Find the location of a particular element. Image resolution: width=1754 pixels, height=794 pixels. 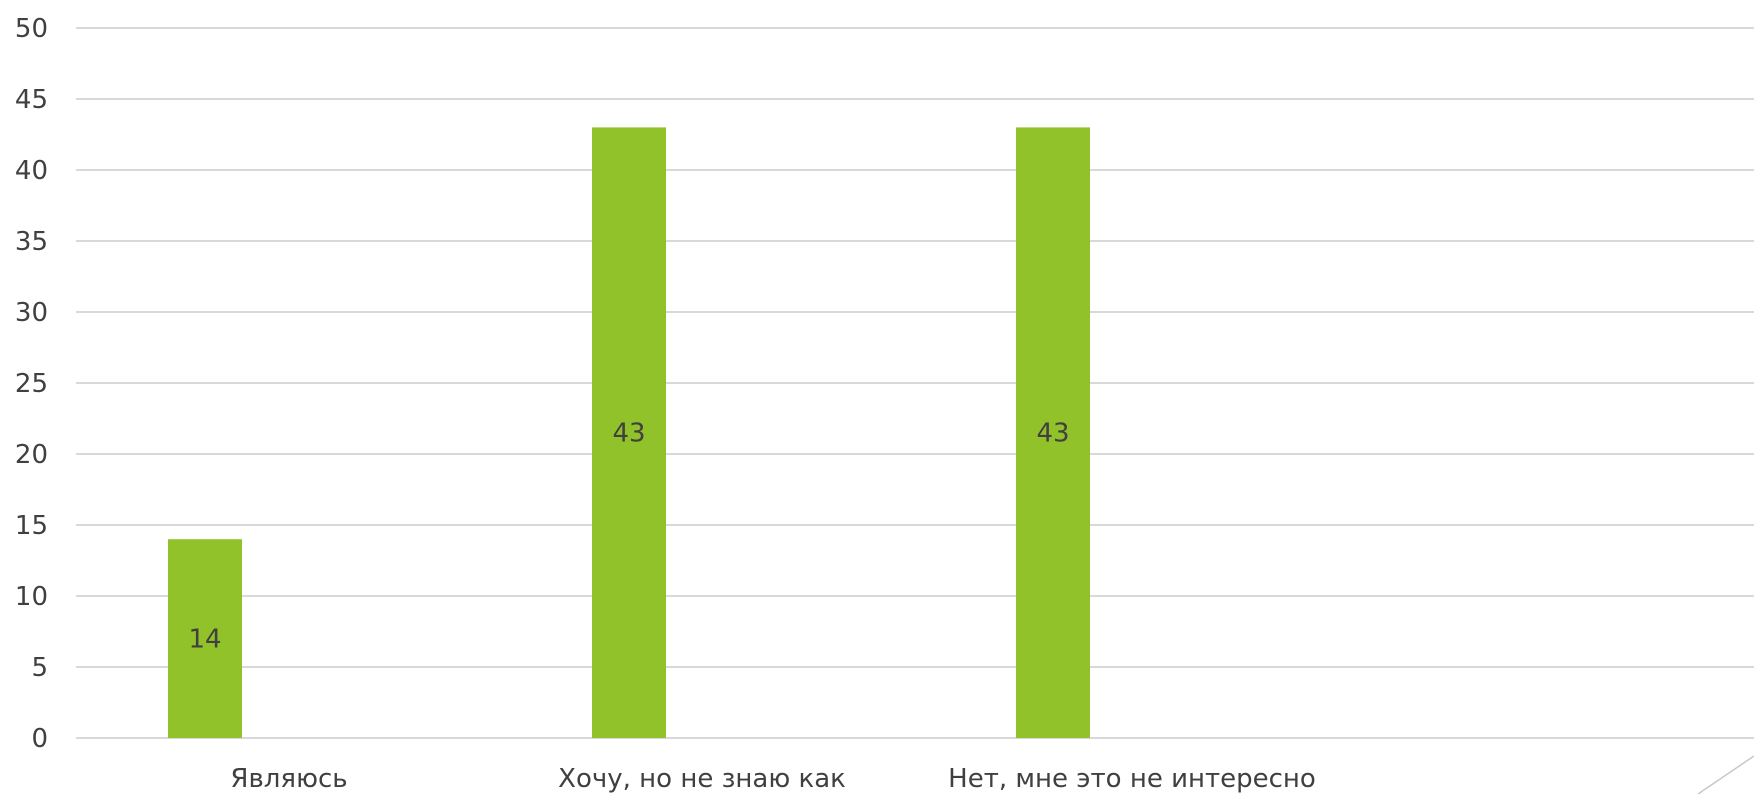

y-tick-label: 20 is located at coordinates (31, 455).